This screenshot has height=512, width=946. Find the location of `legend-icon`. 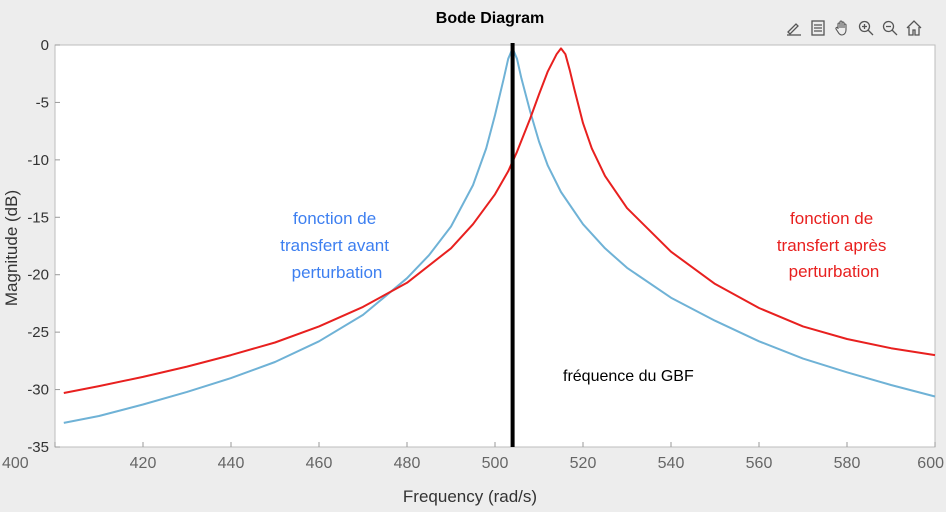

legend-icon is located at coordinates (818, 28).